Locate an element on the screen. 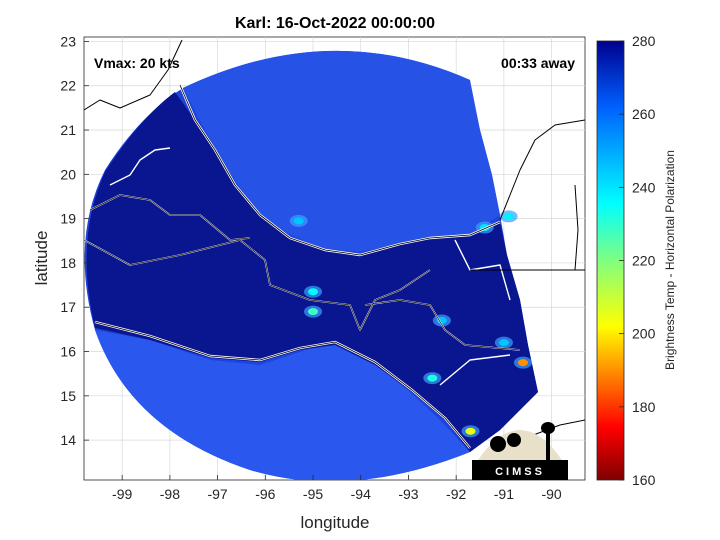  colorbar-tick-label: 220 is located at coordinates (644, 261).